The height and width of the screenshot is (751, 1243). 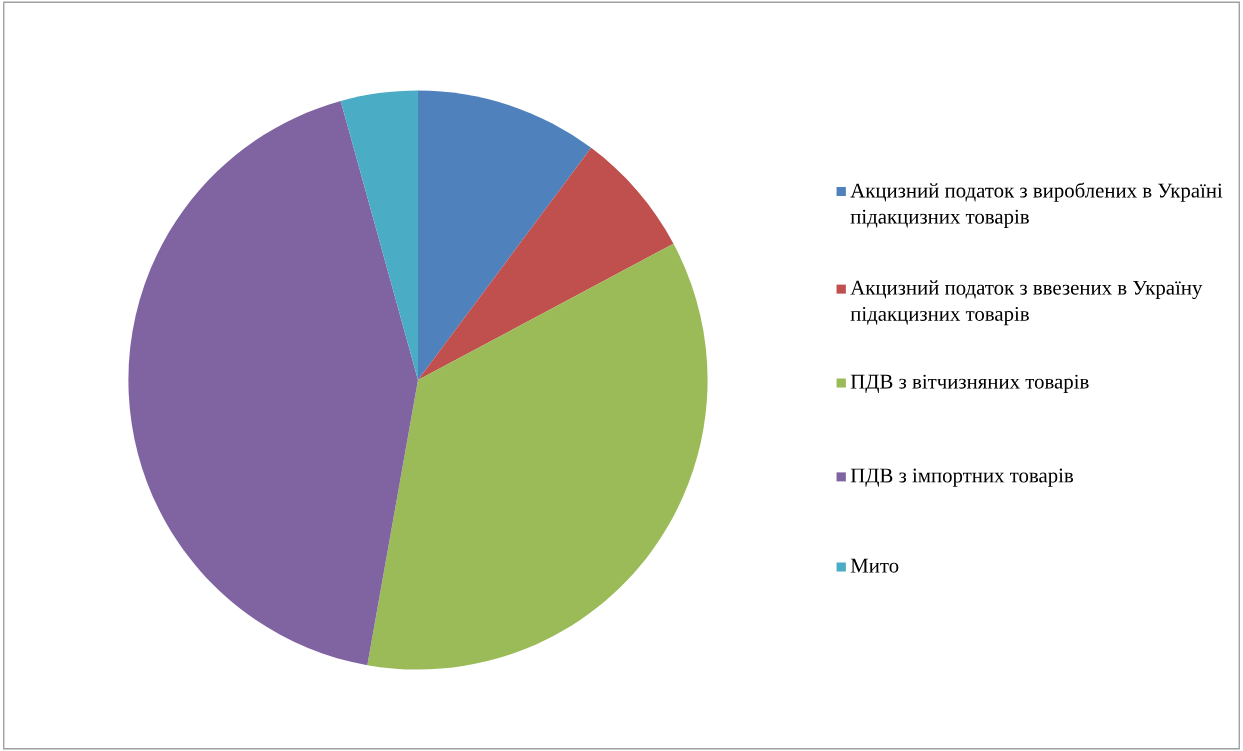 I want to click on legend-label: Мито, so click(x=874, y=565).